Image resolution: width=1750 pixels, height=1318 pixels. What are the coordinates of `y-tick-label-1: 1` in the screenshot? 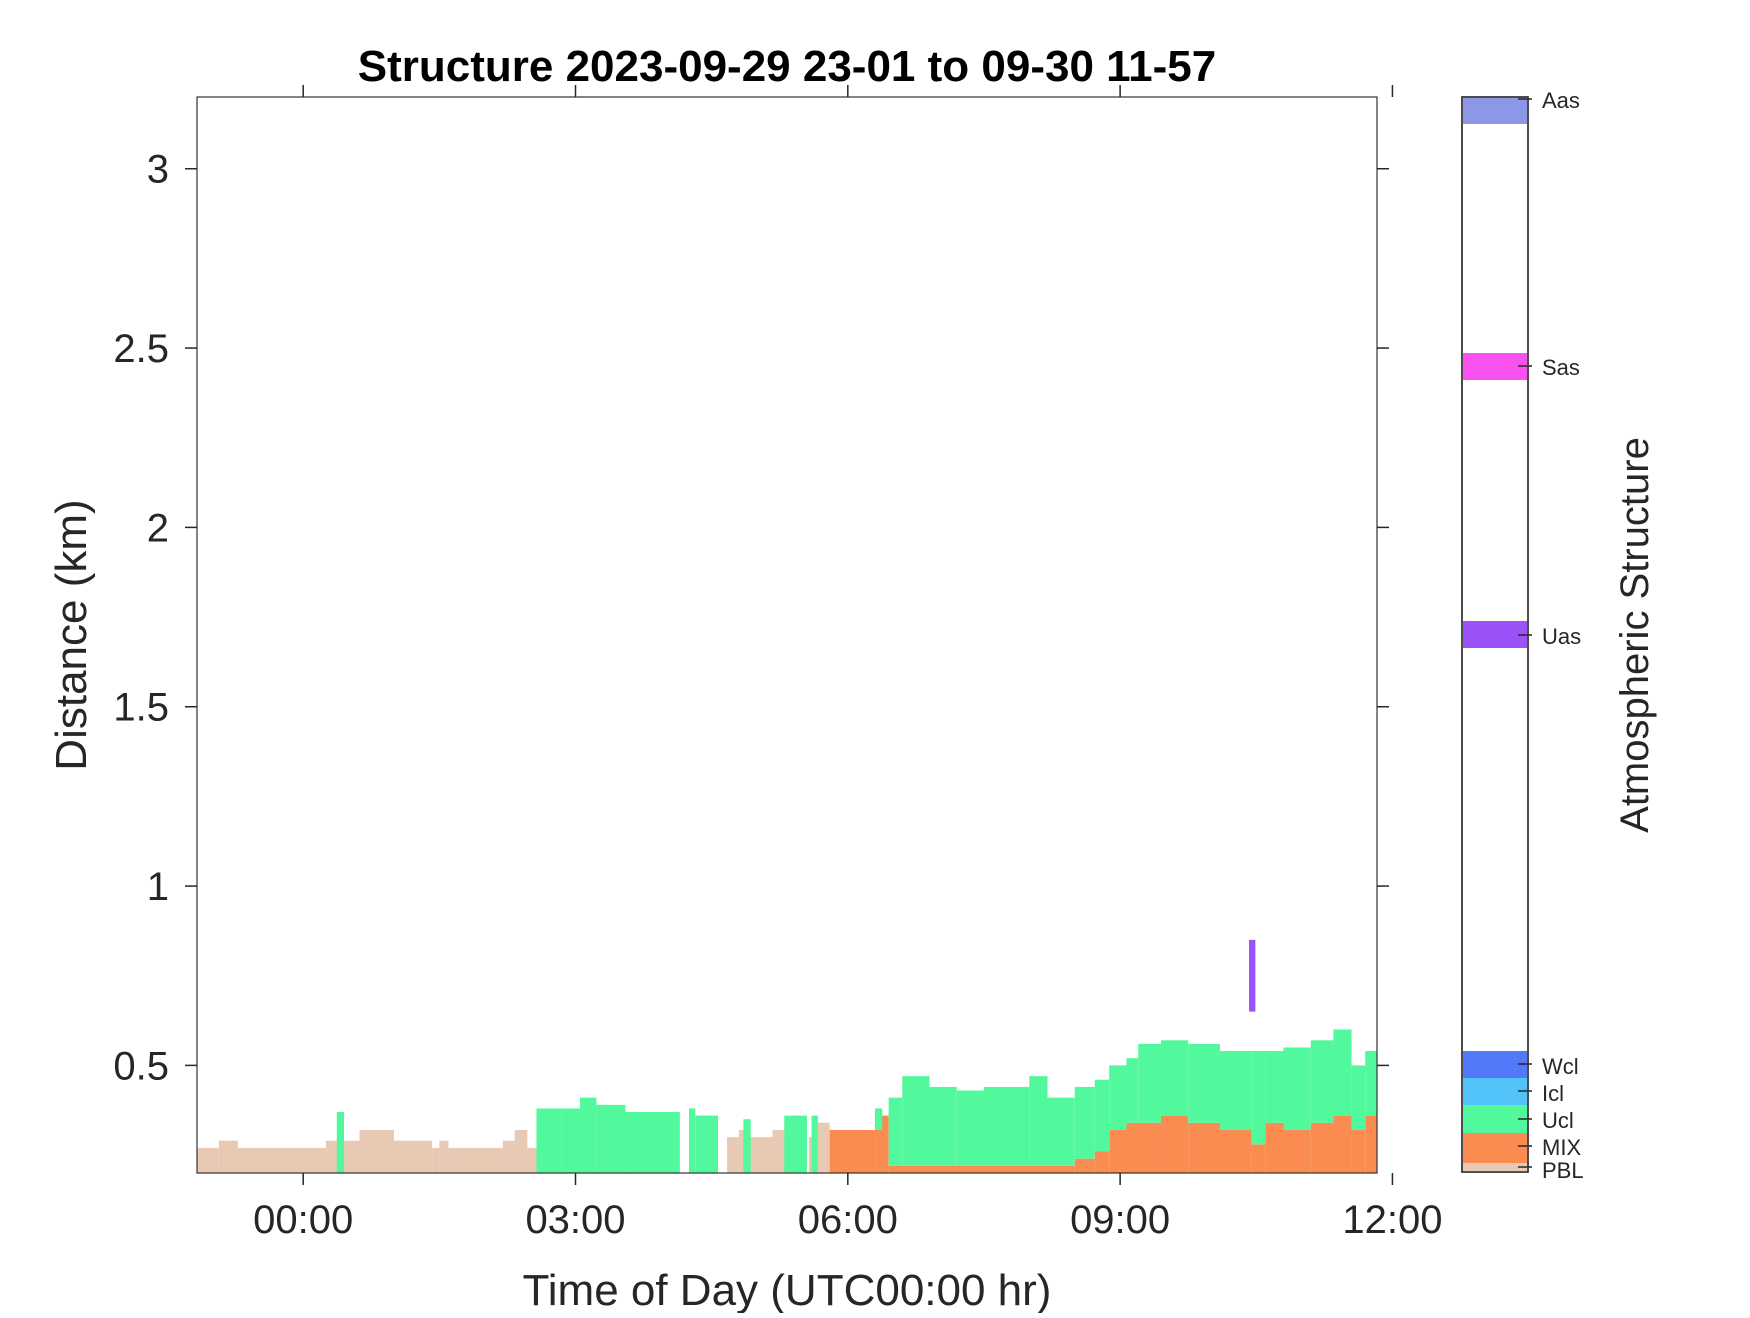 It's located at (158, 887).